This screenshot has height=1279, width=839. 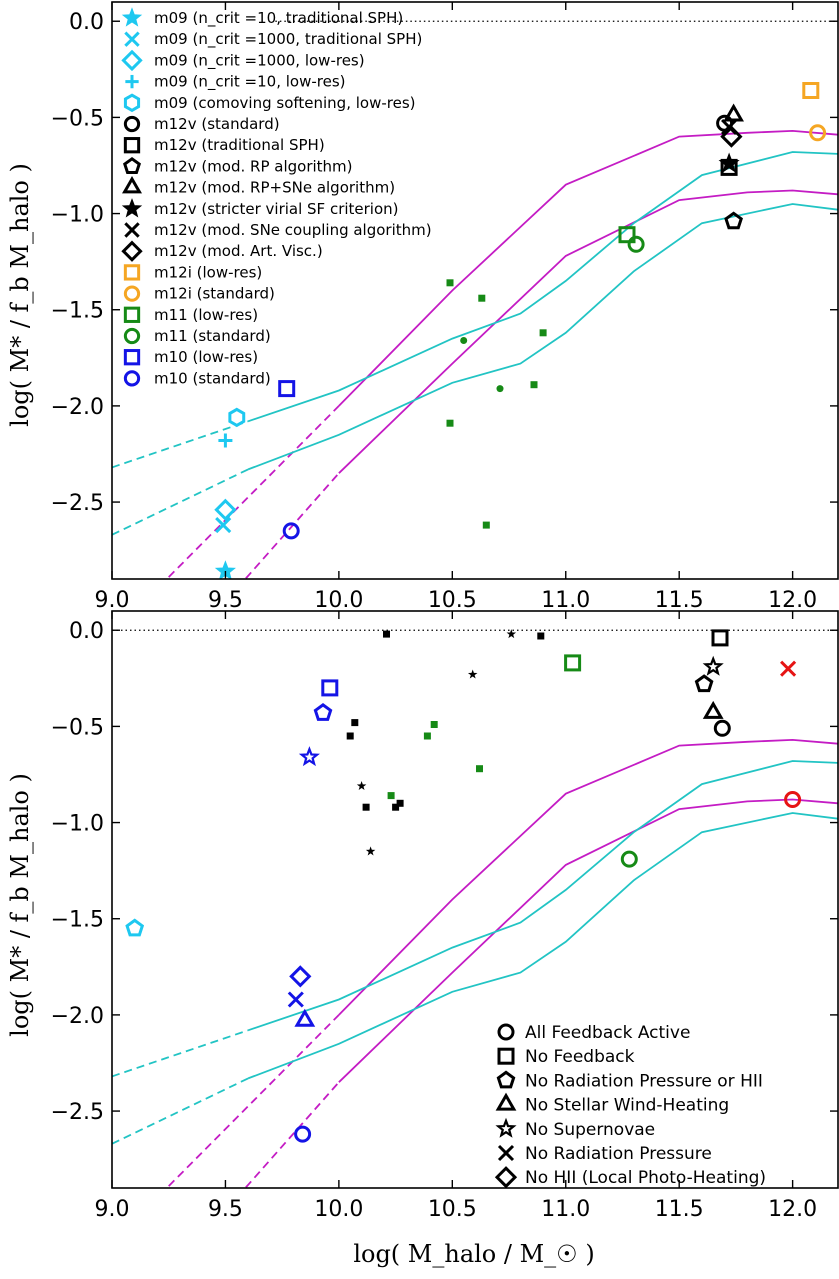 I want to click on bottom-legend-label: All Feedback Active, so click(x=607, y=1033).